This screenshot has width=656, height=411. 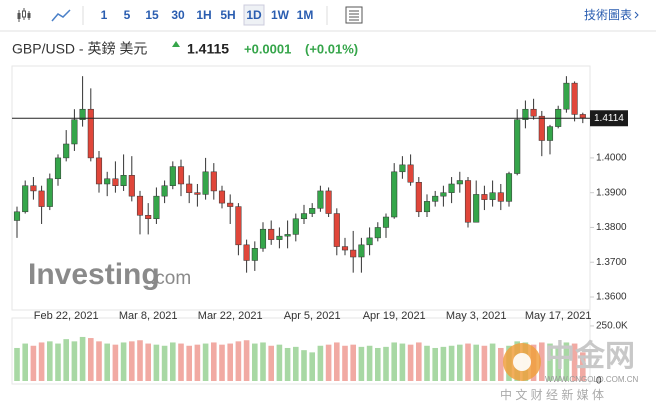 What do you see at coordinates (230, 316) in the screenshot?
I see `x-tick-label: Mar 22, 2021` at bounding box center [230, 316].